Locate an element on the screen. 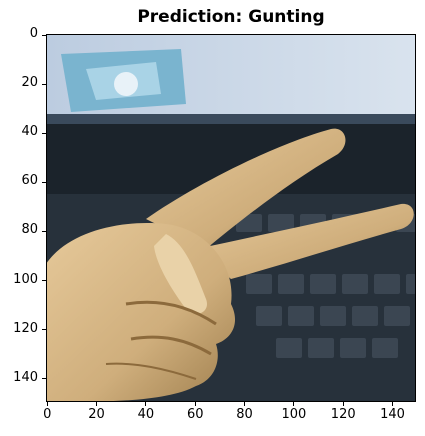 The width and height of the screenshot is (425, 436). middle-finger is located at coordinates (305, 241).